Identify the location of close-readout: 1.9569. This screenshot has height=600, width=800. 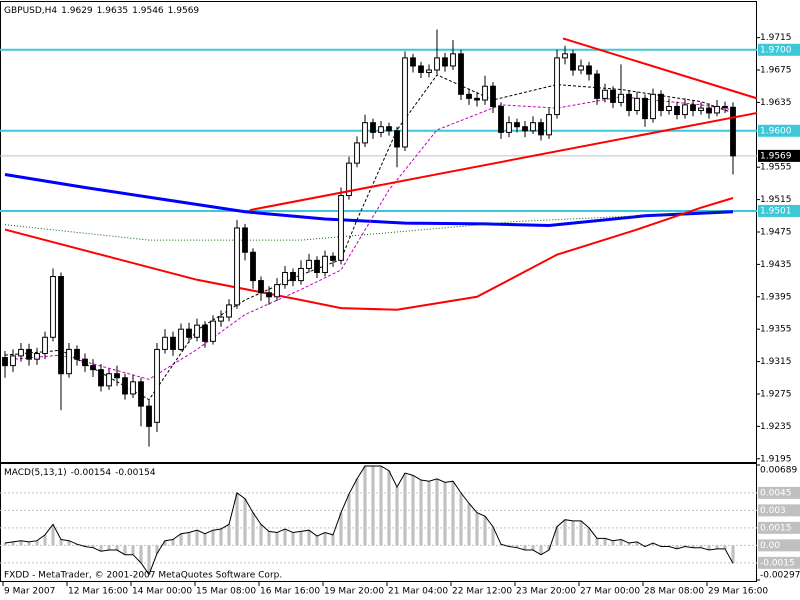
(184, 11).